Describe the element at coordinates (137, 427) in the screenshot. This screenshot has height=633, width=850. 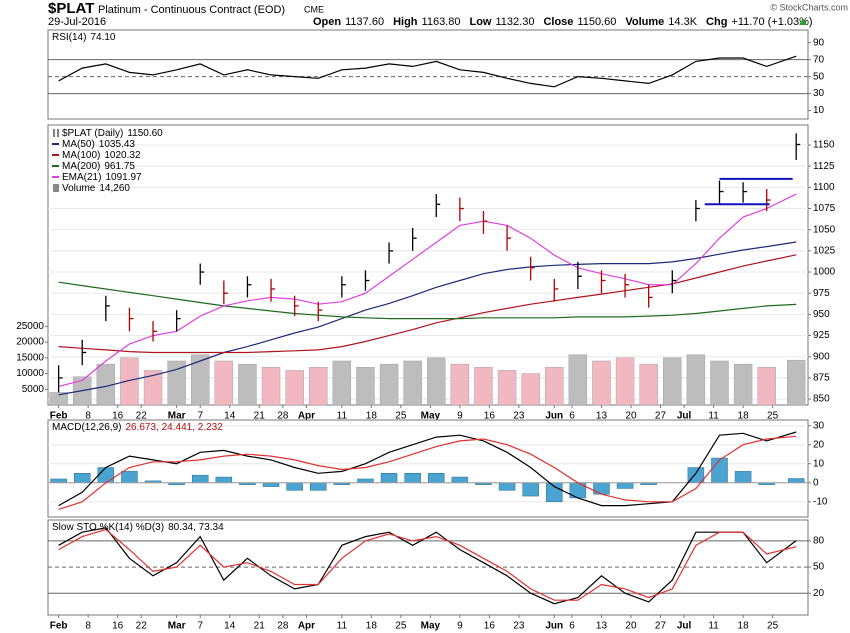
I see `legend-entry: MACD(12,26,9) 26.673, 24.441, 2.232` at that location.